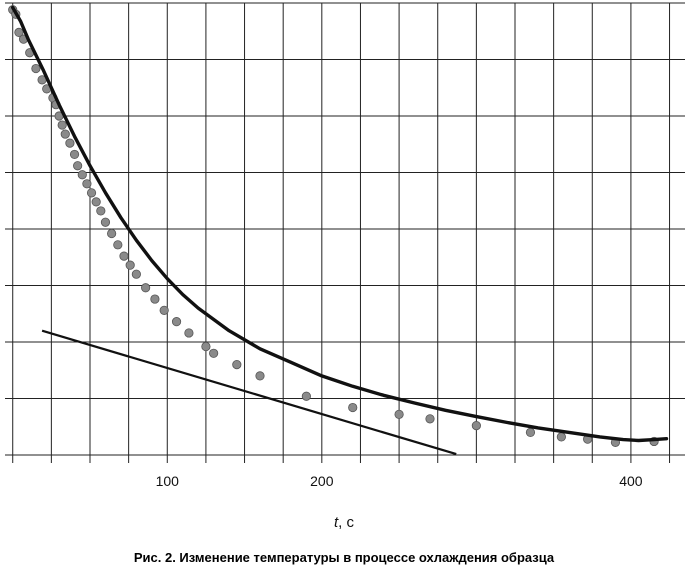 This screenshot has height=571, width=688. What do you see at coordinates (322, 481) in the screenshot?
I see `x-tick-label: 200` at bounding box center [322, 481].